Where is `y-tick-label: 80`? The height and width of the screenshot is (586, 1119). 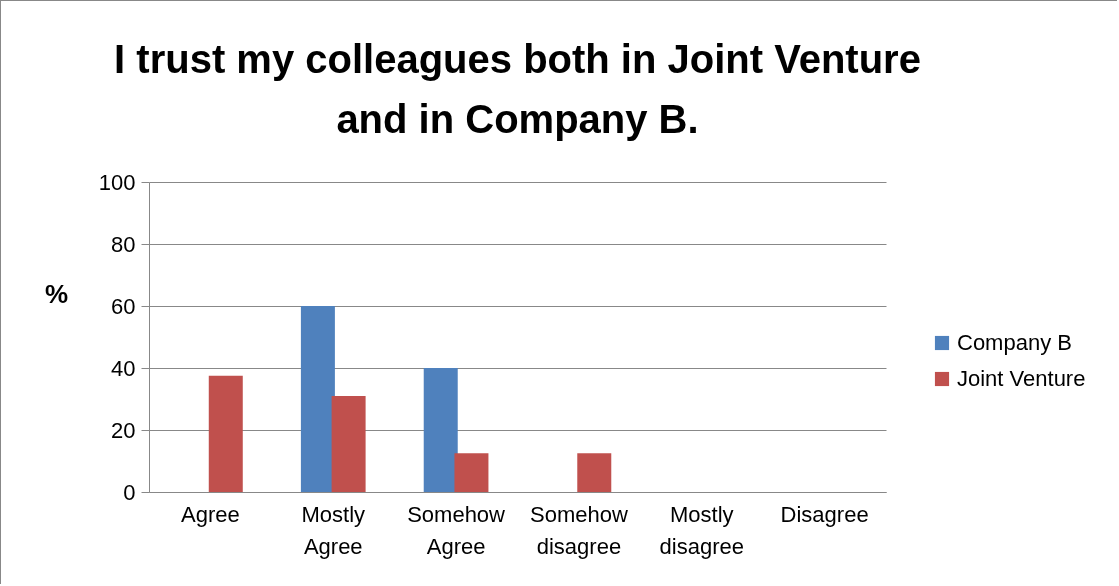 y-tick-label: 80 is located at coordinates (123, 244).